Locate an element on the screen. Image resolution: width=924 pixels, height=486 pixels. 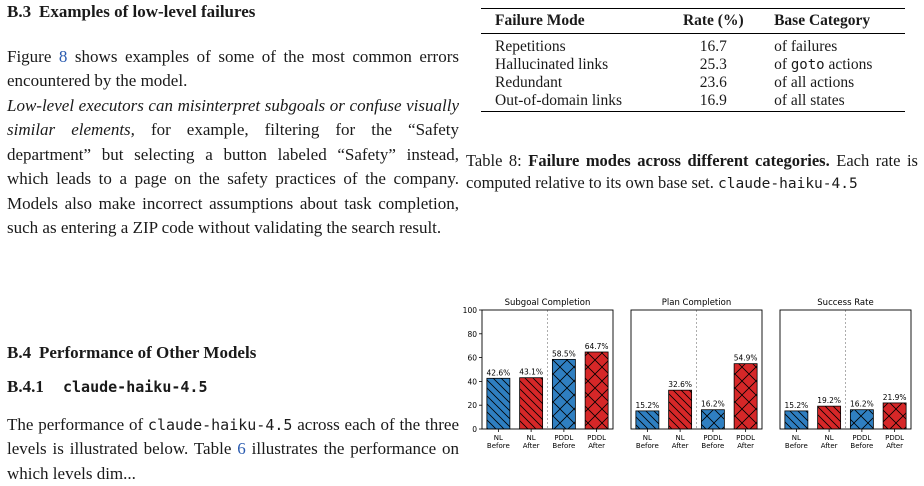
text: actions is located at coordinates (848, 64).